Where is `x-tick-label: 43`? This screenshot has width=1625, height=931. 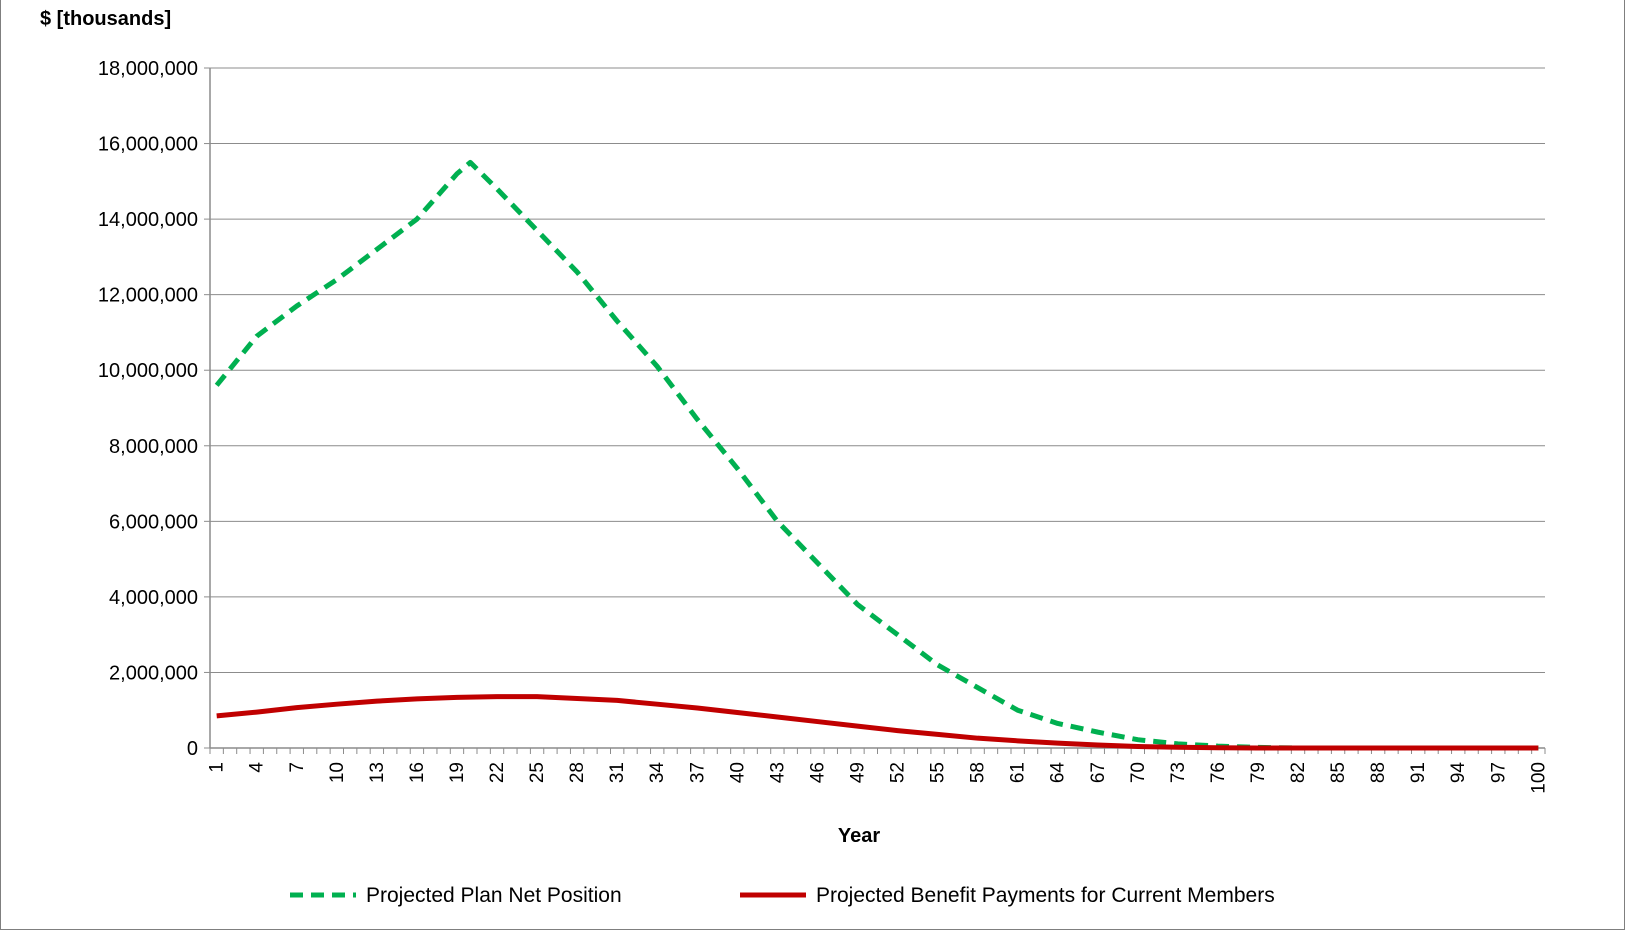
x-tick-label: 43 is located at coordinates (777, 772).